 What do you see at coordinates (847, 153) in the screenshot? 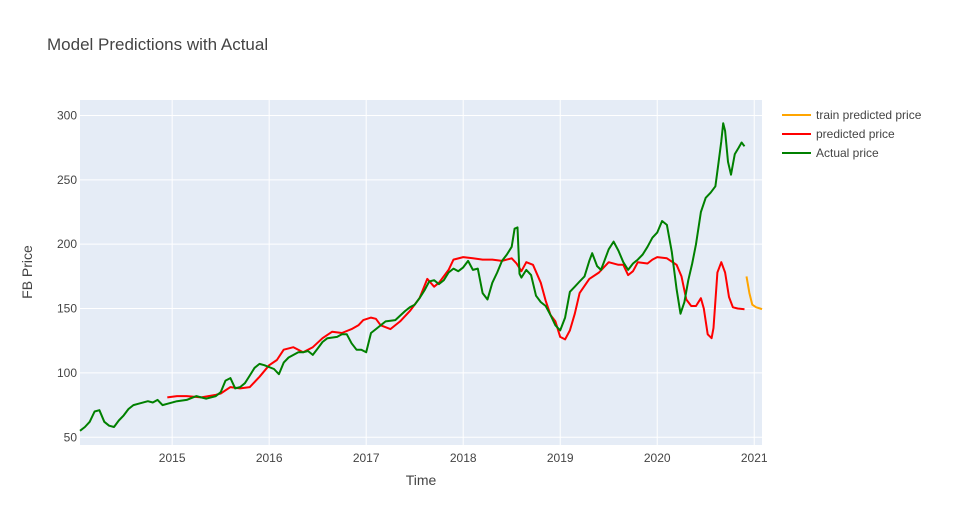
I see `legend-label: Actual price` at bounding box center [847, 153].